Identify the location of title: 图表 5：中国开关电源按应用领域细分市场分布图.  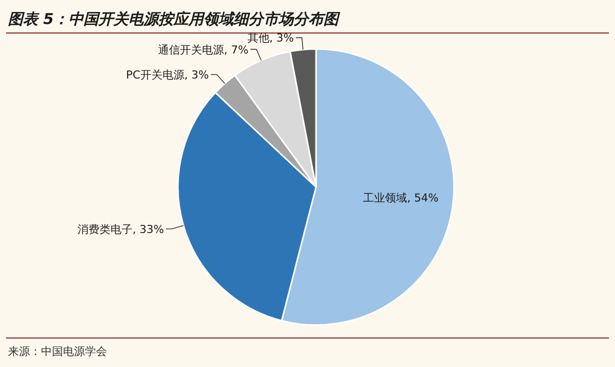
(173, 19).